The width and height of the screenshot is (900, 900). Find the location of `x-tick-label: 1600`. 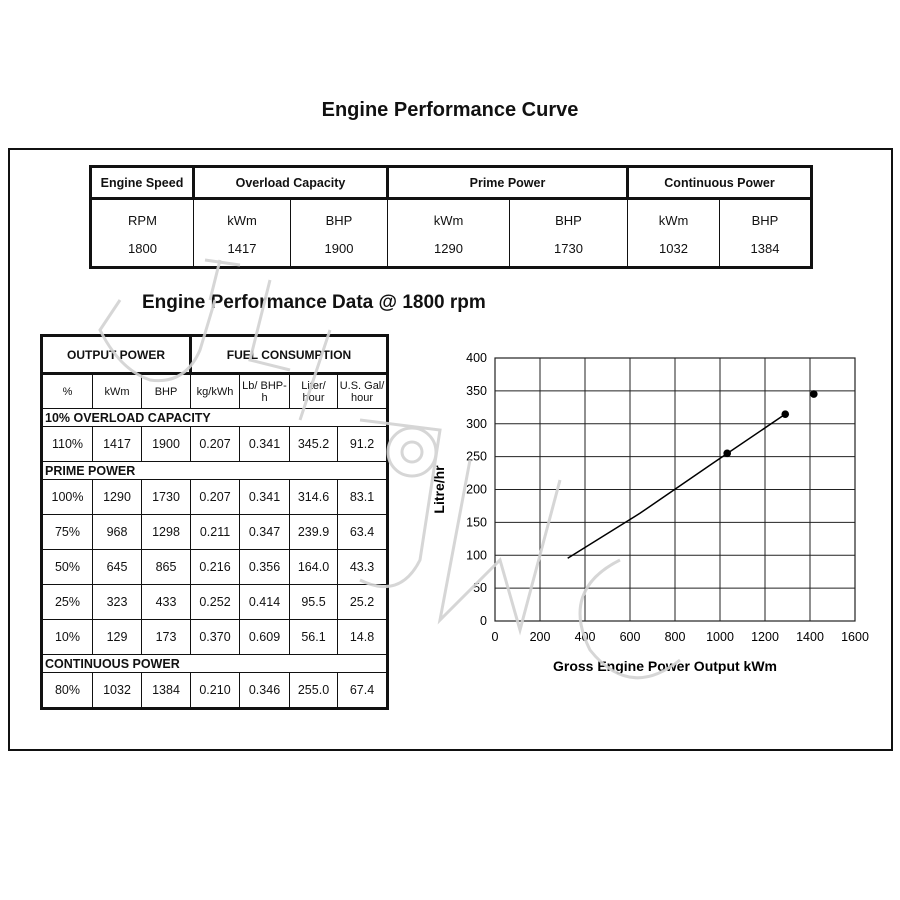

x-tick-label: 1600 is located at coordinates (855, 637).